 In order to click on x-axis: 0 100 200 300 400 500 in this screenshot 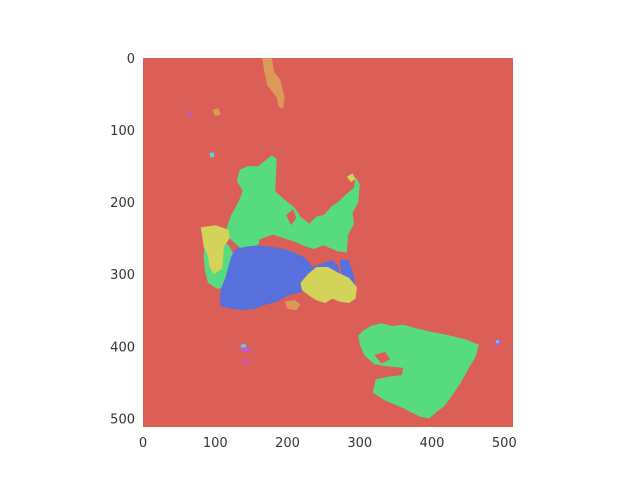, I will do `click(328, 443)`.